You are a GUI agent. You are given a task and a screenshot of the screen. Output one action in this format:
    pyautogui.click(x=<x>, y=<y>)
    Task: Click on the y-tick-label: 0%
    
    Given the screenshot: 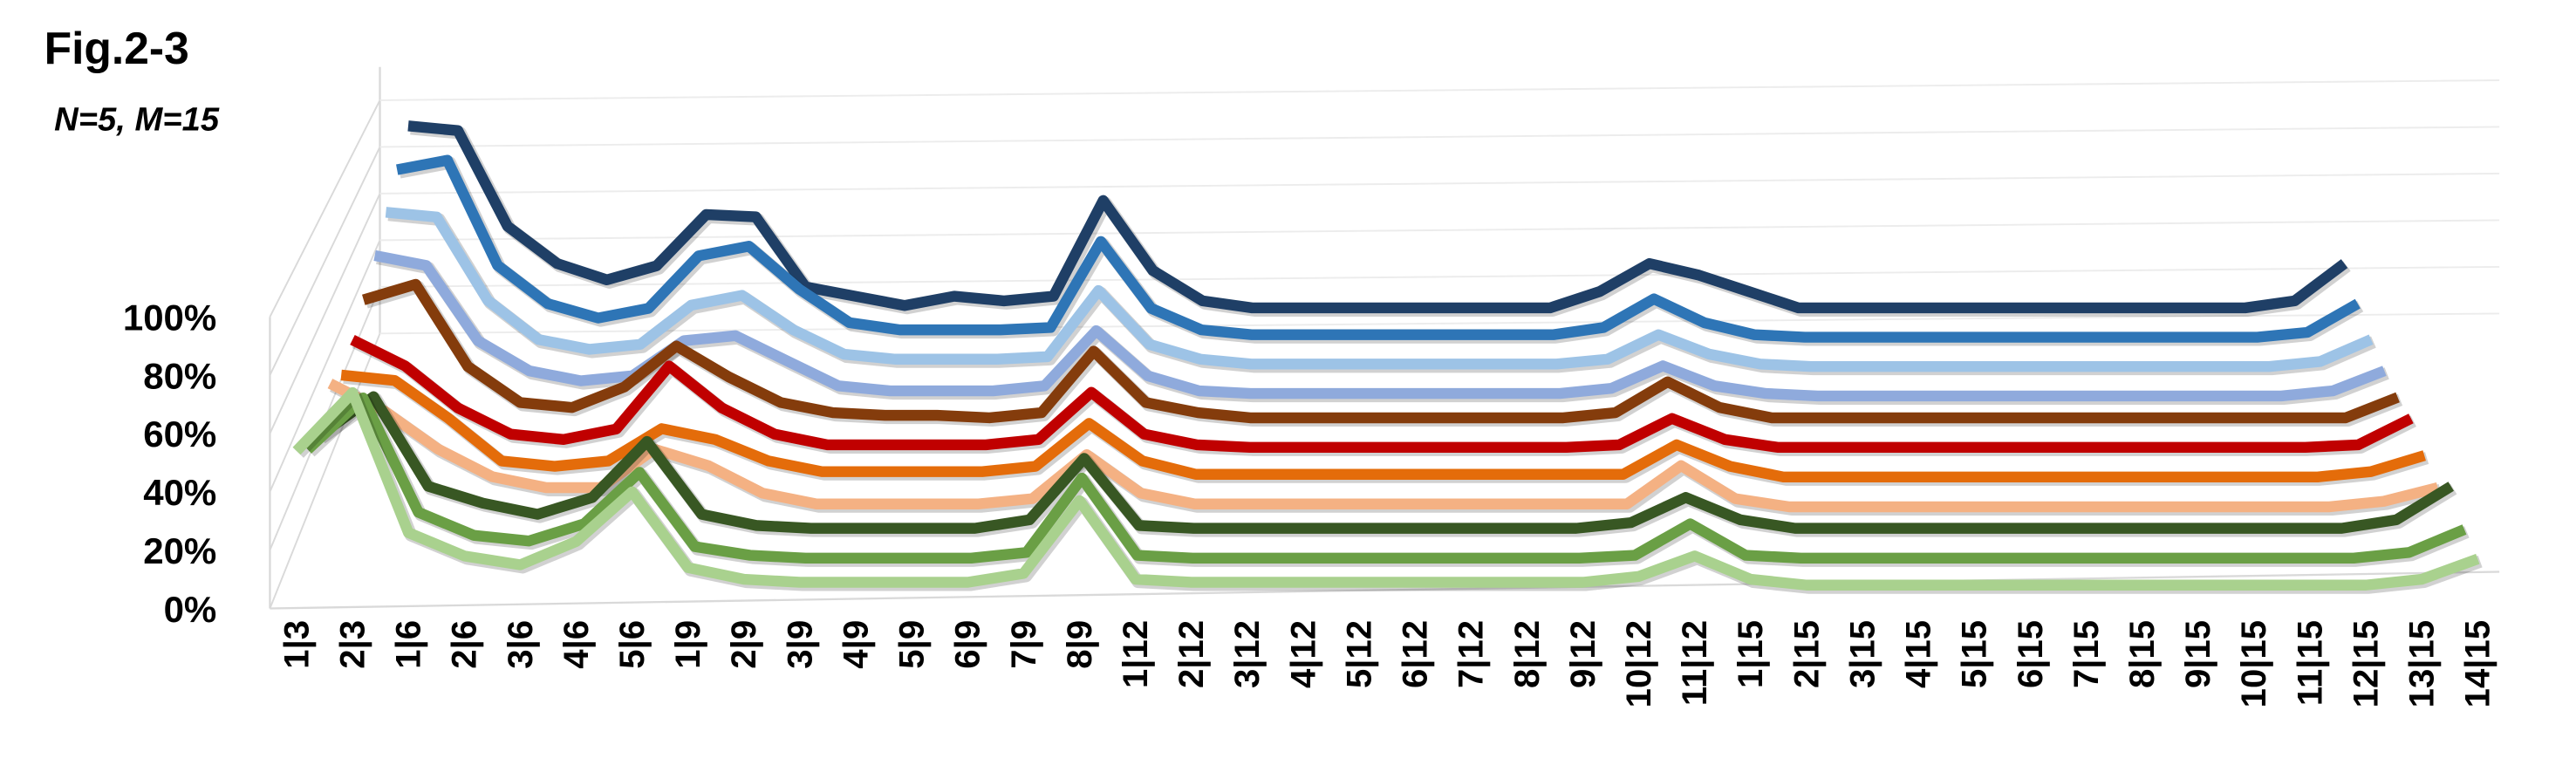 What is the action you would take?
    pyautogui.click(x=190, y=609)
    